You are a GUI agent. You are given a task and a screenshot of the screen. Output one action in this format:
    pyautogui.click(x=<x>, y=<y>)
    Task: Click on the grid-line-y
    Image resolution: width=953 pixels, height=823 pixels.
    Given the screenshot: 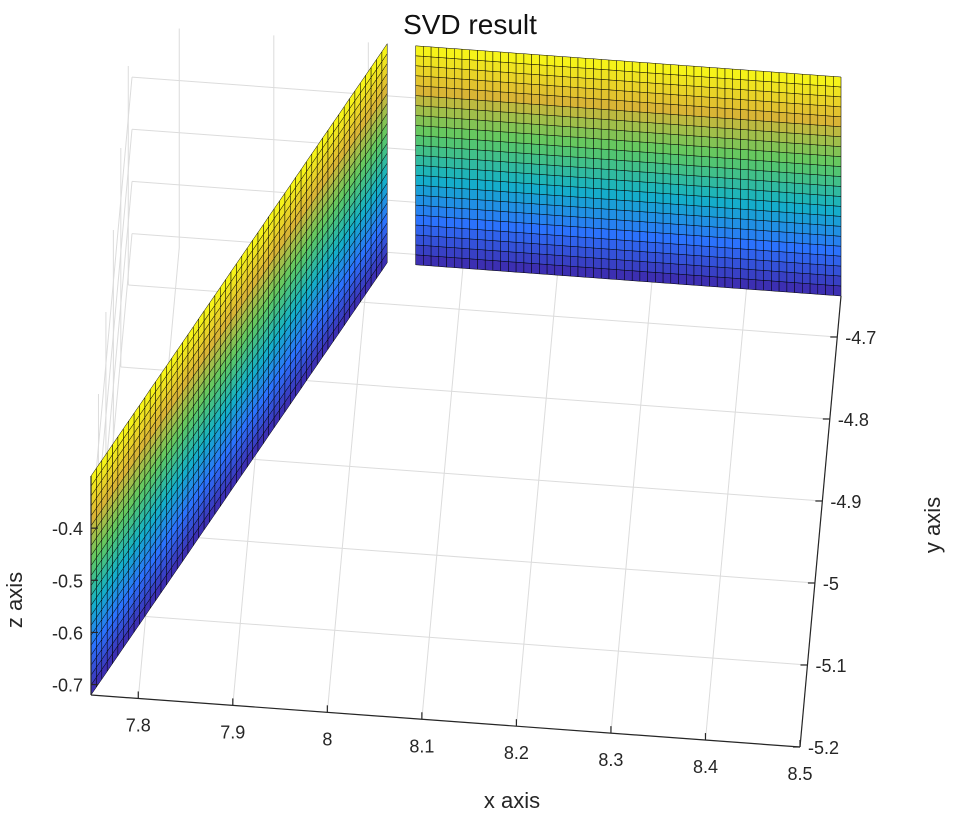 What is the action you would take?
    pyautogui.click(x=460, y=557)
    